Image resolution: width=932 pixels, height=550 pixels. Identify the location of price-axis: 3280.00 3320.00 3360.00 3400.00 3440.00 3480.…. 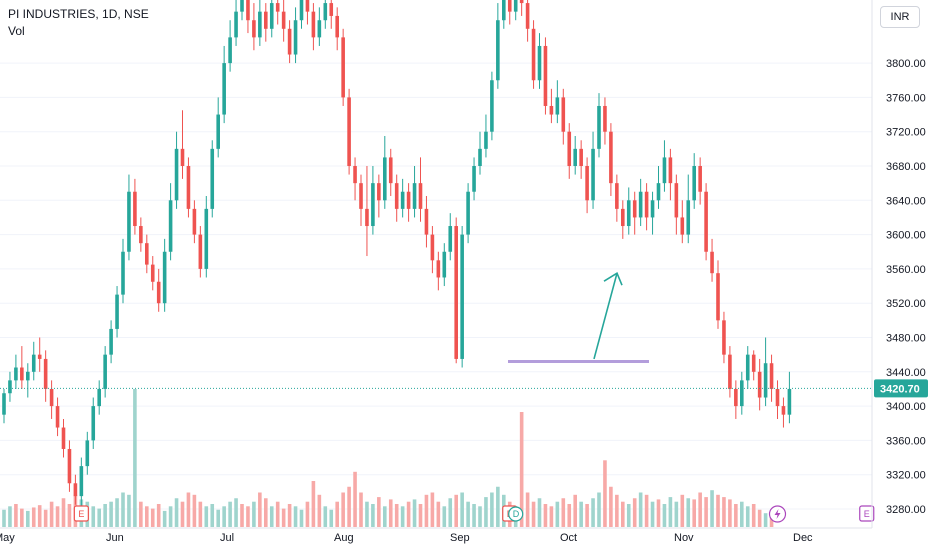
(906, 287).